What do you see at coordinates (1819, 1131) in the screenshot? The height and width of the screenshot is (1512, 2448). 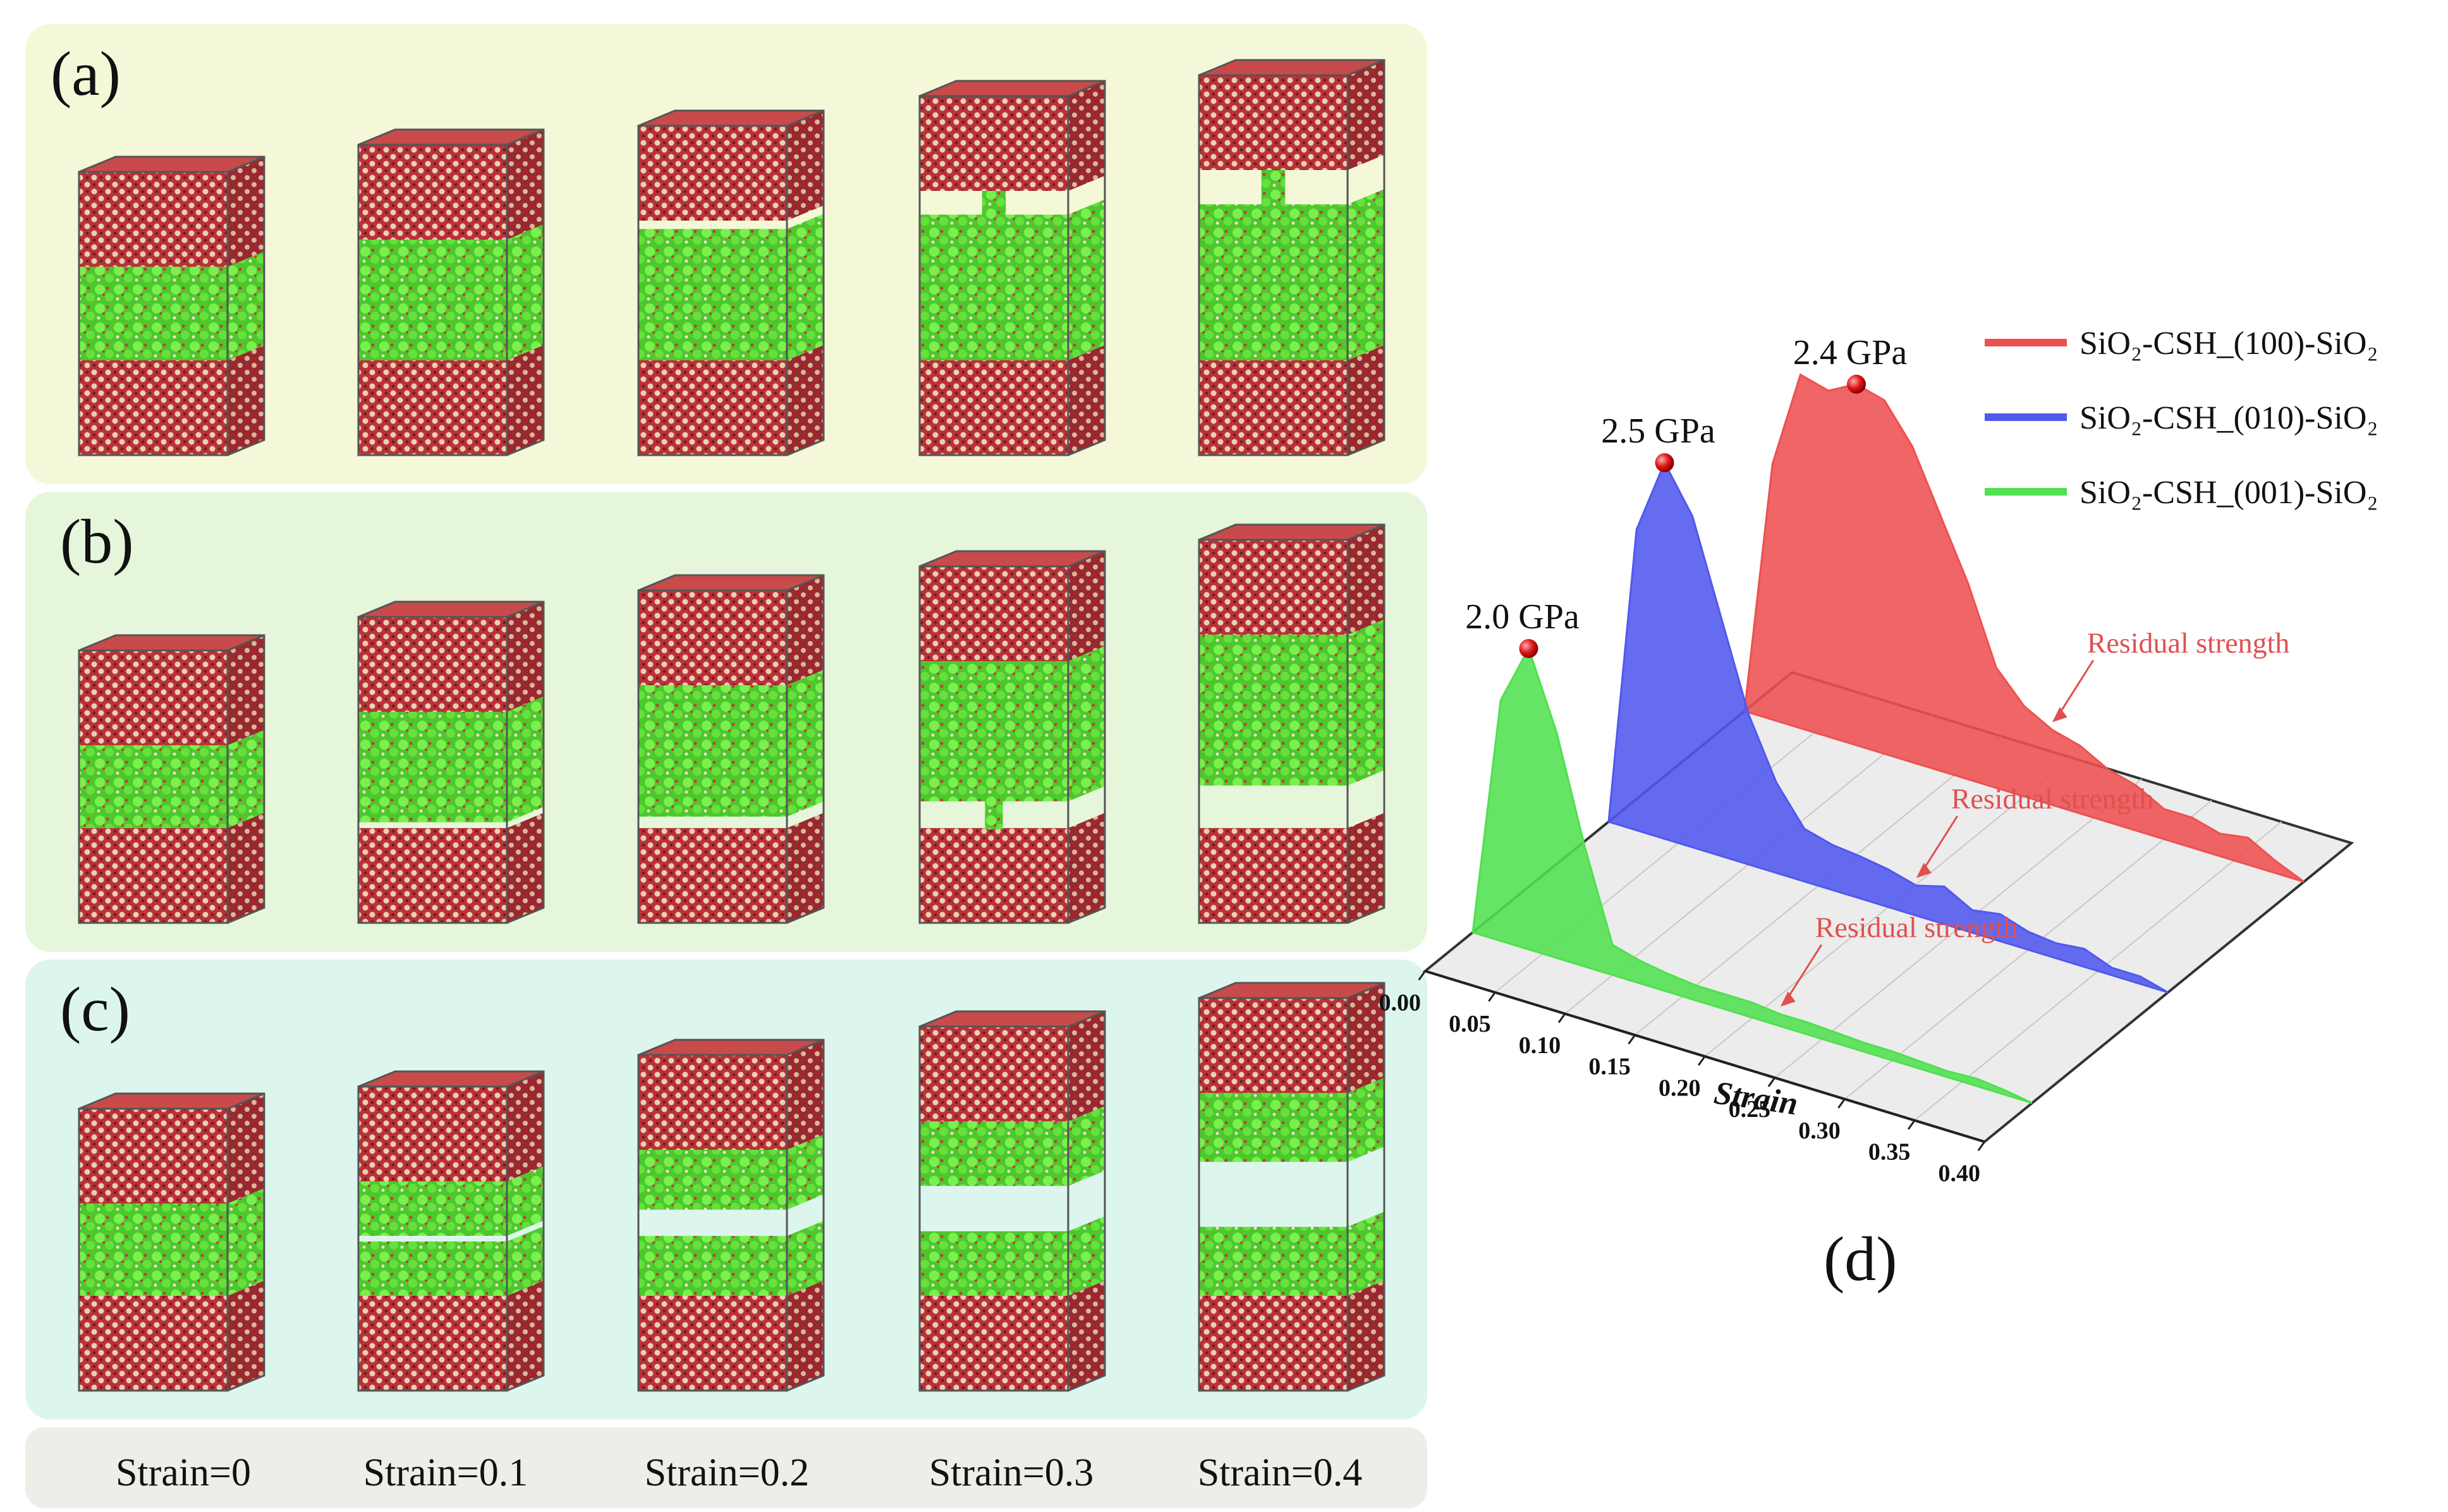 I see `x-tick-label: 0.30` at bounding box center [1819, 1131].